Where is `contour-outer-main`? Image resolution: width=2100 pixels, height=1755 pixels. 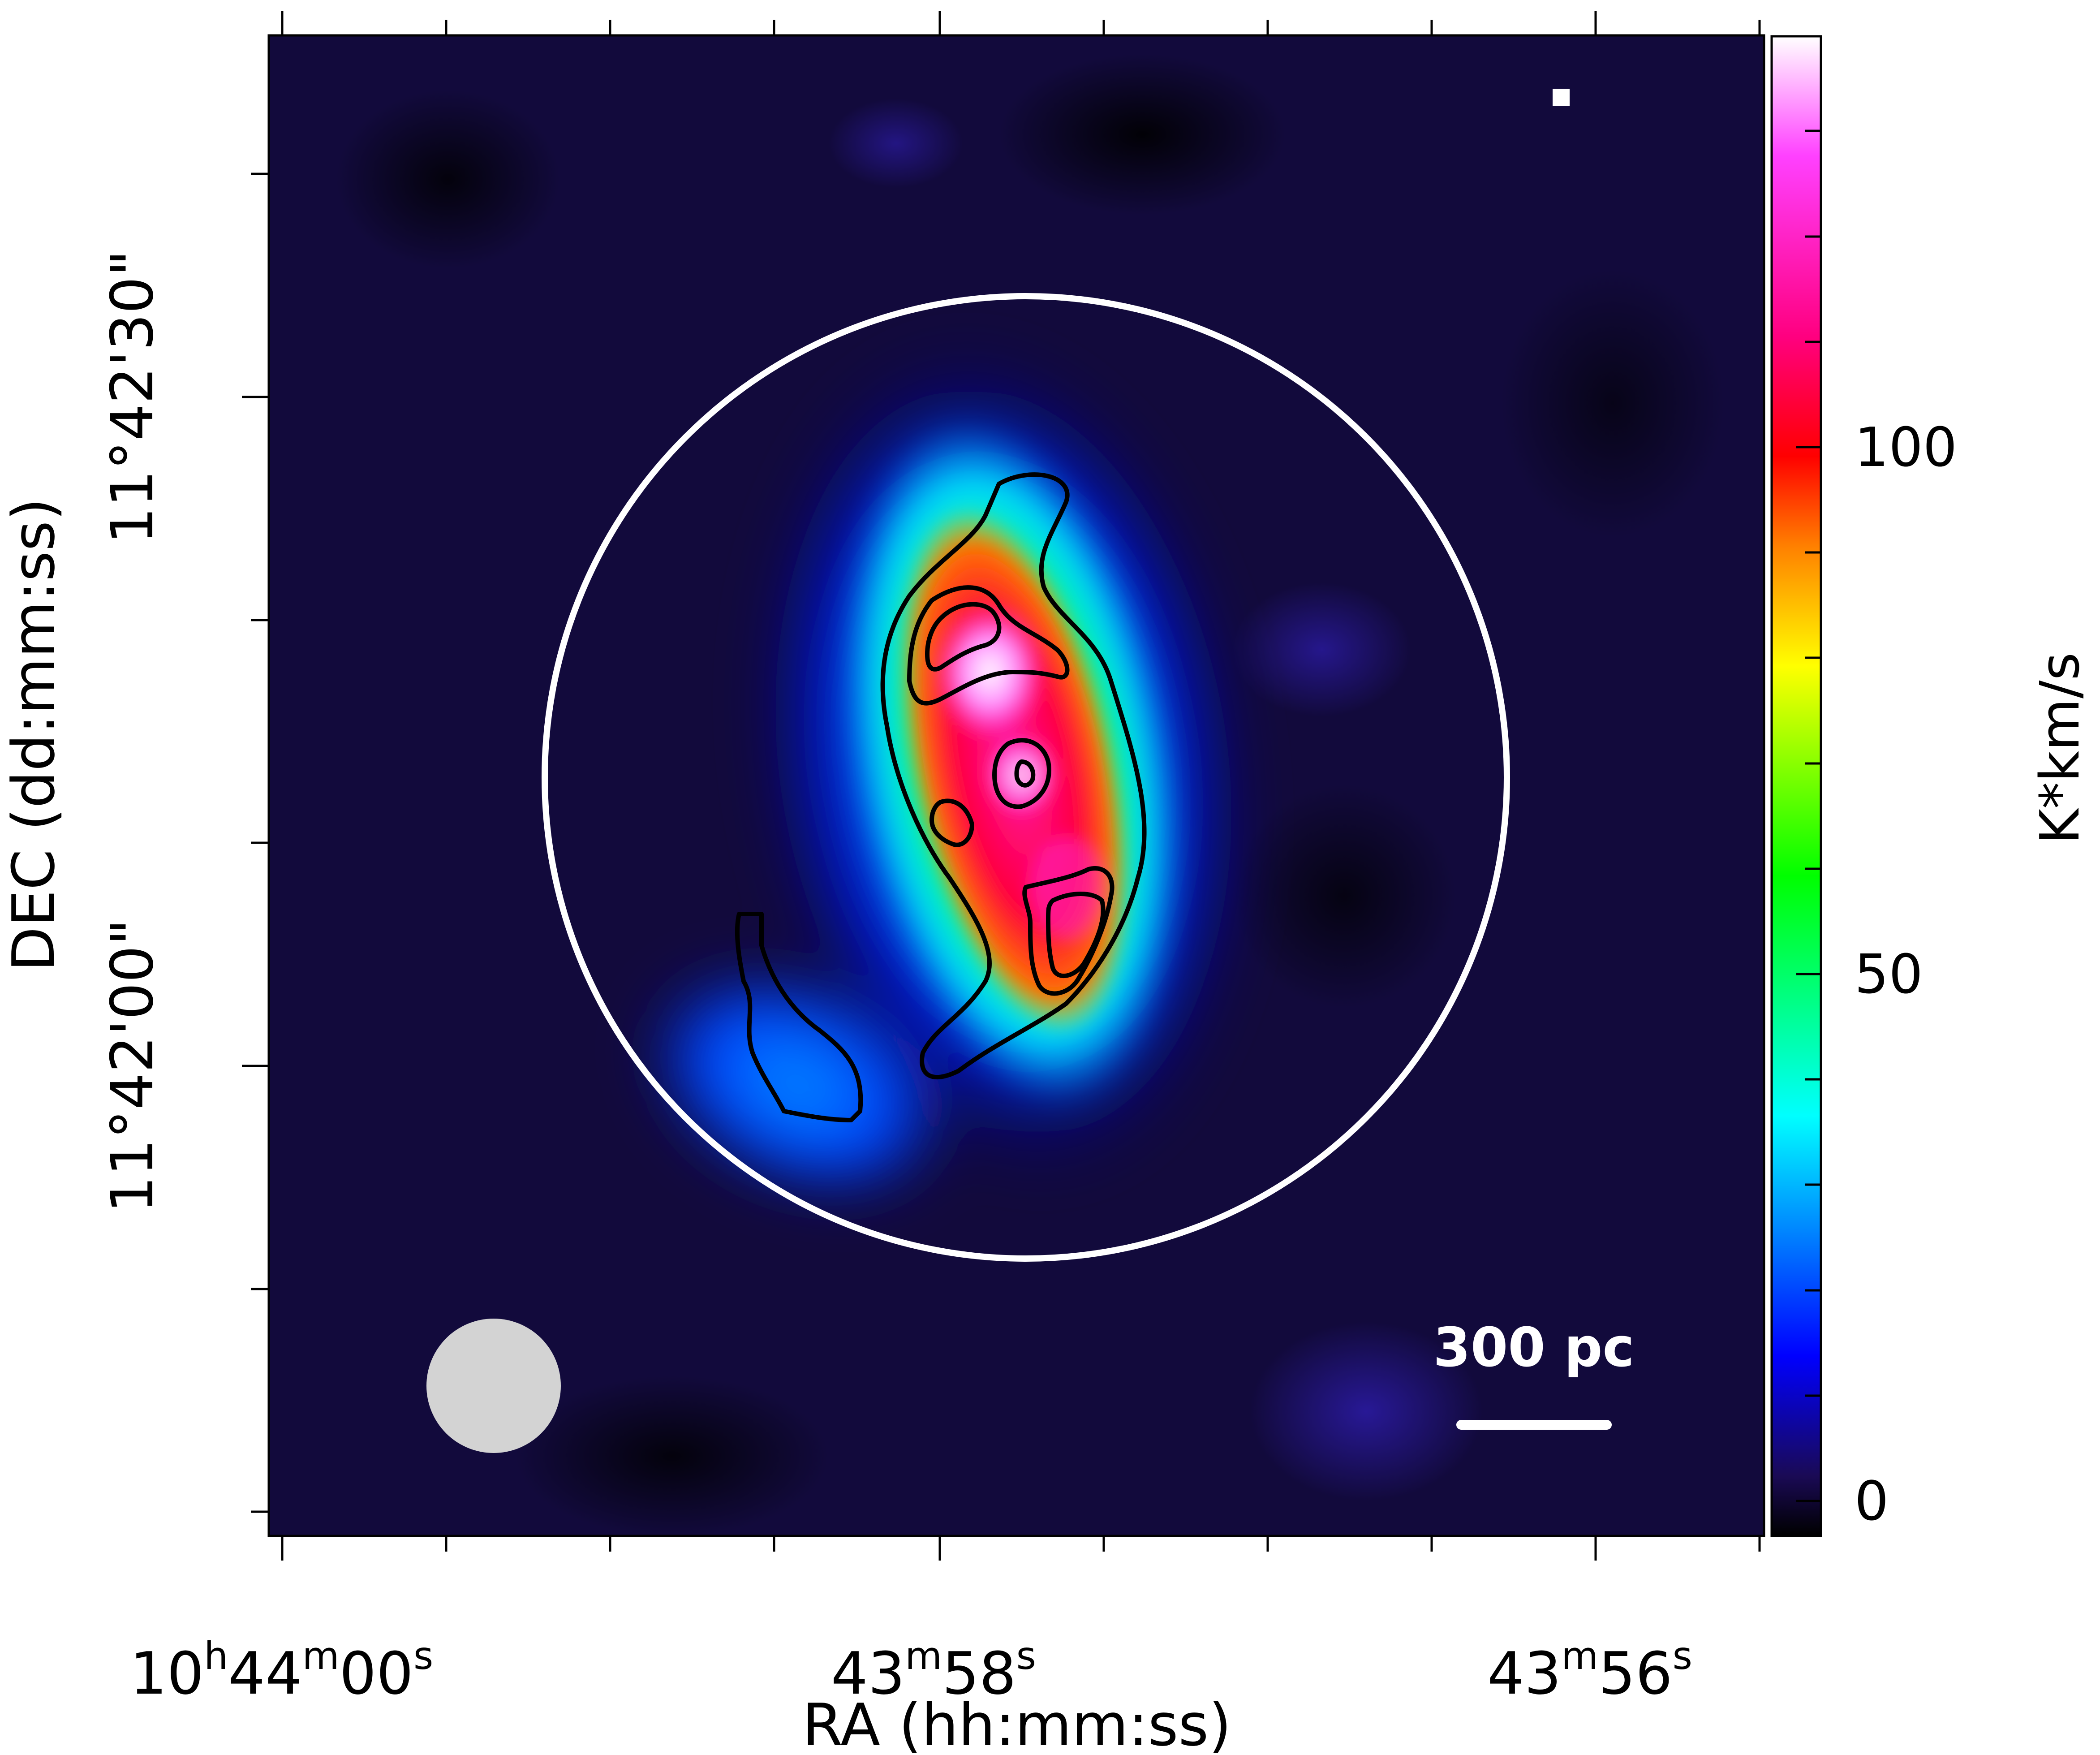 contour-outer-main is located at coordinates (1013, 776).